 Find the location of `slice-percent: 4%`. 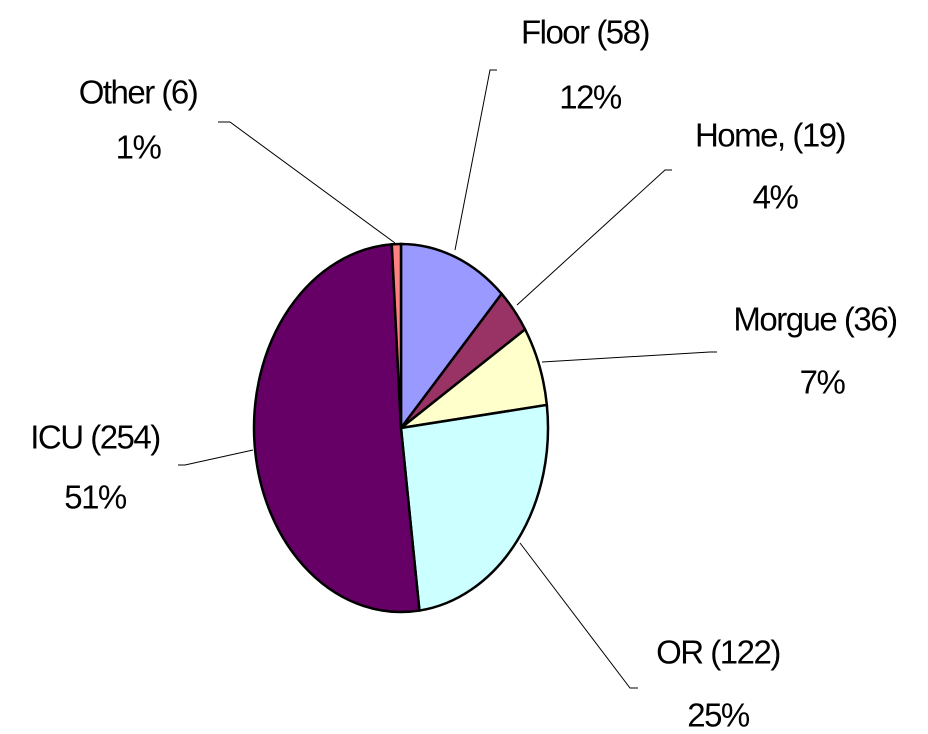

slice-percent: 4% is located at coordinates (776, 197).